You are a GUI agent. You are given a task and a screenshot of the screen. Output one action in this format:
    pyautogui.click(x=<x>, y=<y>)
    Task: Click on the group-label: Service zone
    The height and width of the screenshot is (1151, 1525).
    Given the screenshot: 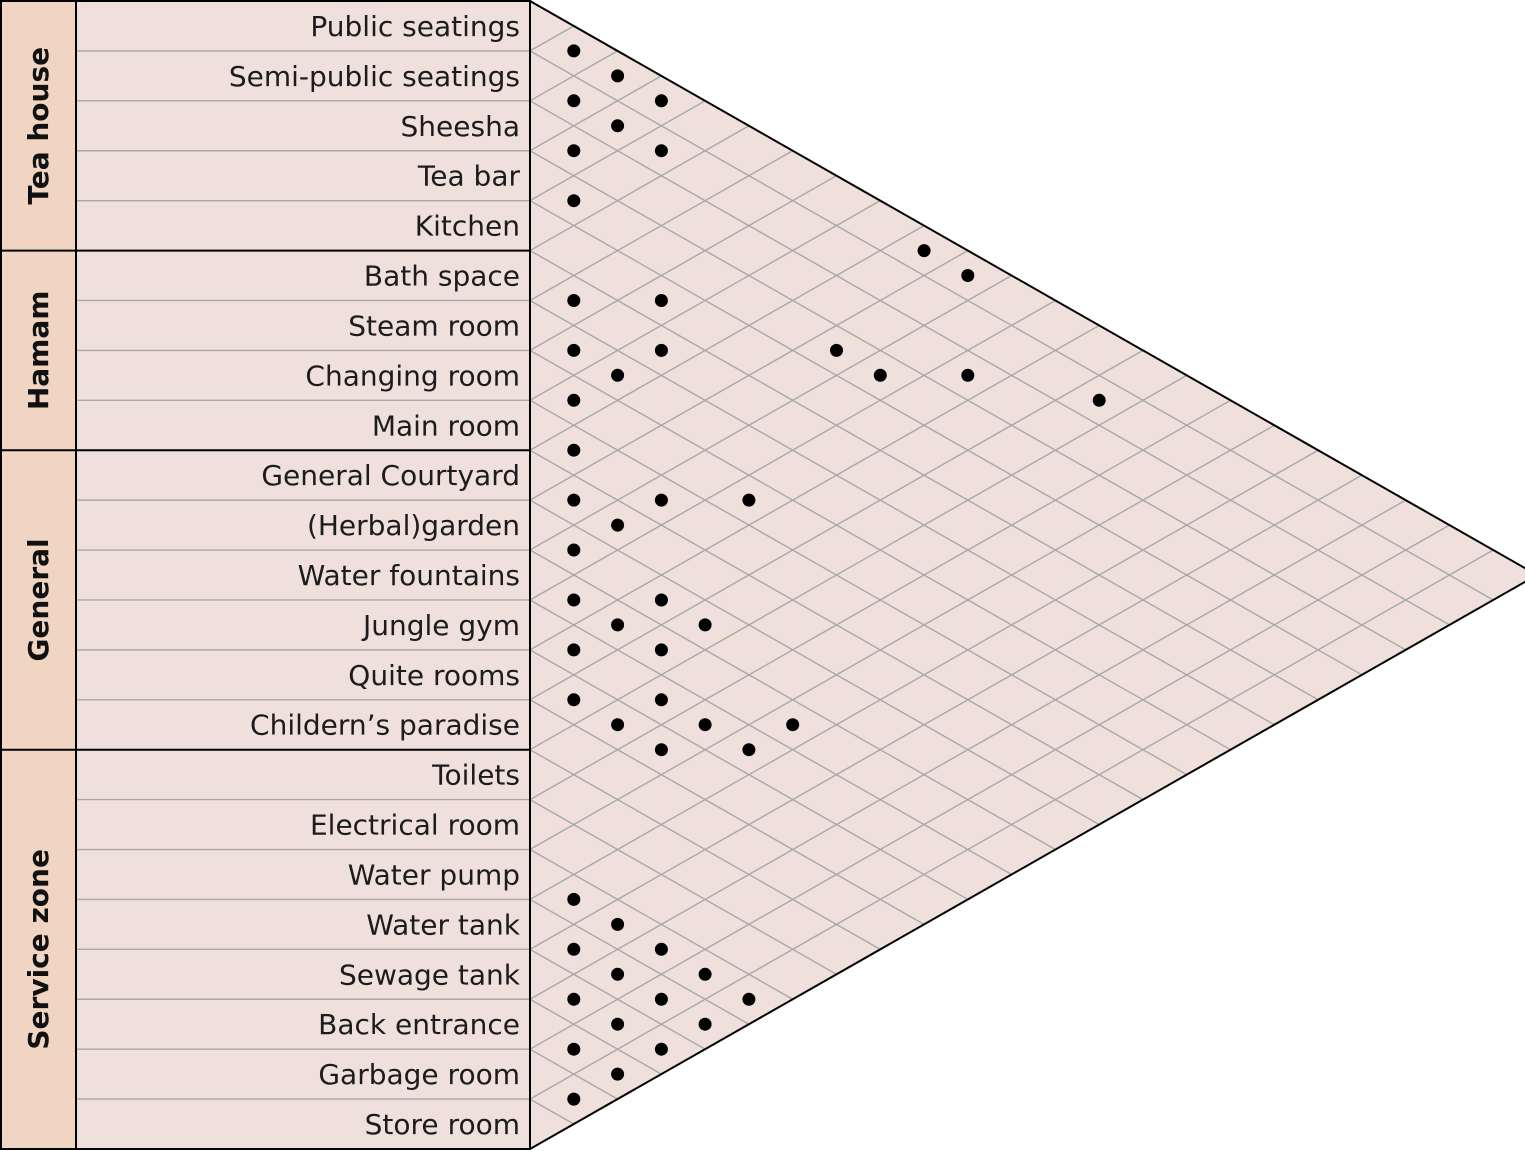 What is the action you would take?
    pyautogui.click(x=38, y=949)
    